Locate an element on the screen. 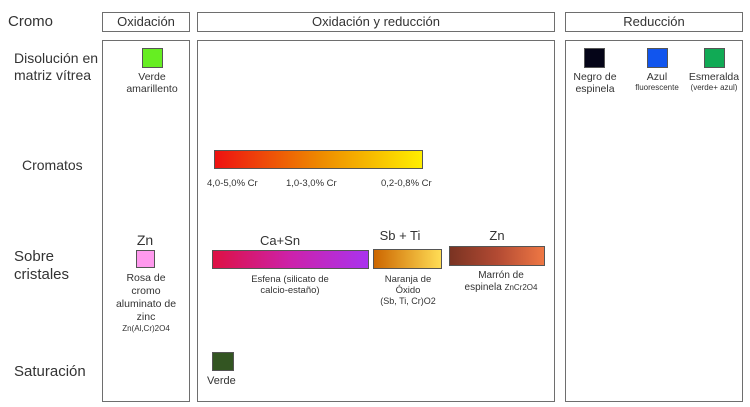  row-label-disolucion: Disolución en matriz vítrea is located at coordinates (56, 67).